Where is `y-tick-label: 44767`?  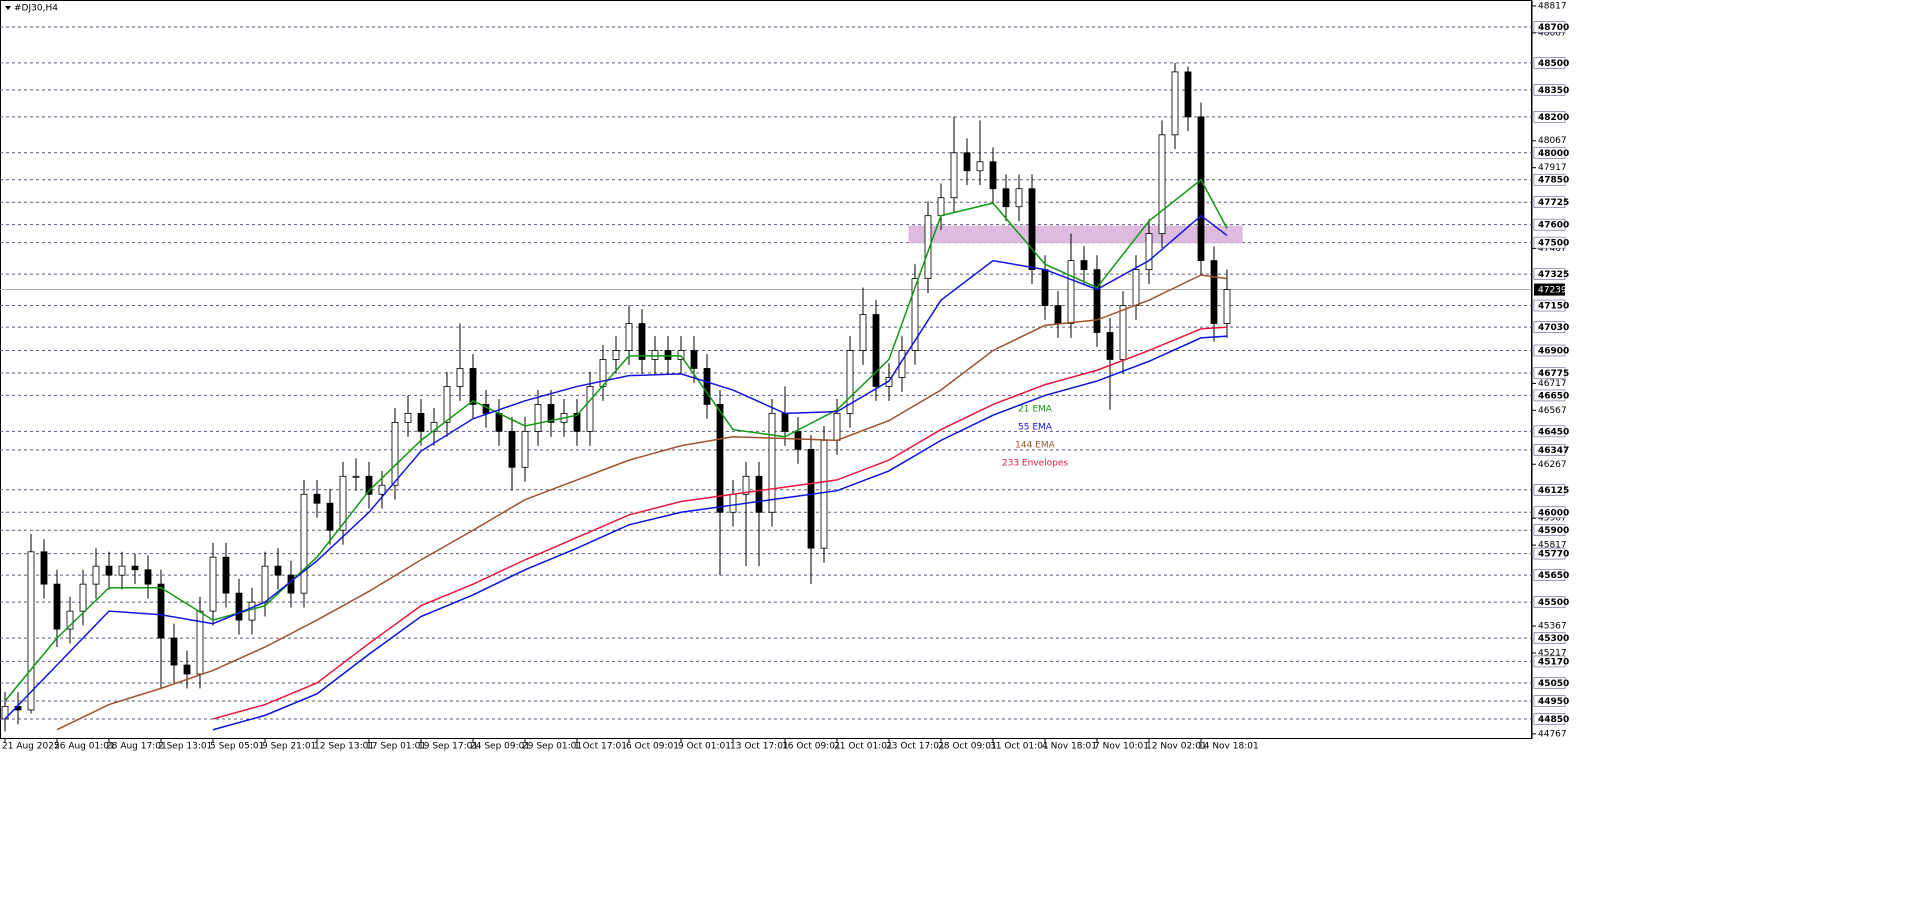
y-tick-label: 44767 is located at coordinates (1552, 734).